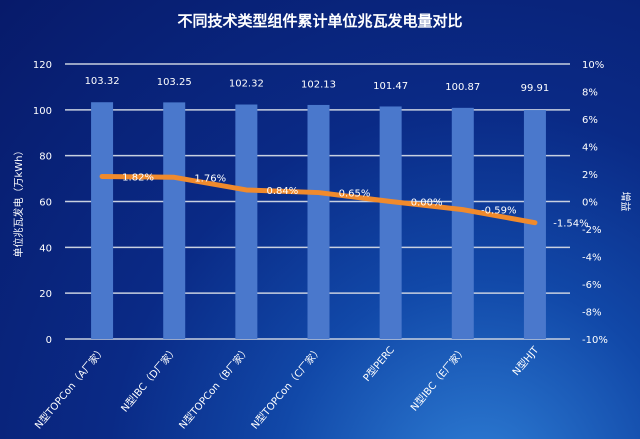 This screenshot has width=640, height=439. What do you see at coordinates (593, 65) in the screenshot?
I see `y2-tick-label: 10%` at bounding box center [593, 65].